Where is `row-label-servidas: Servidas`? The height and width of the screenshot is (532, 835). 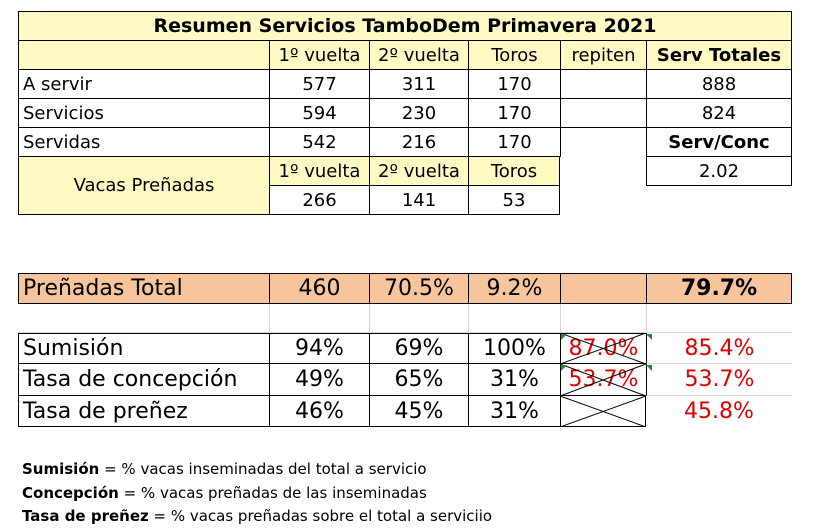 row-label-servidas: Servidas is located at coordinates (143, 142).